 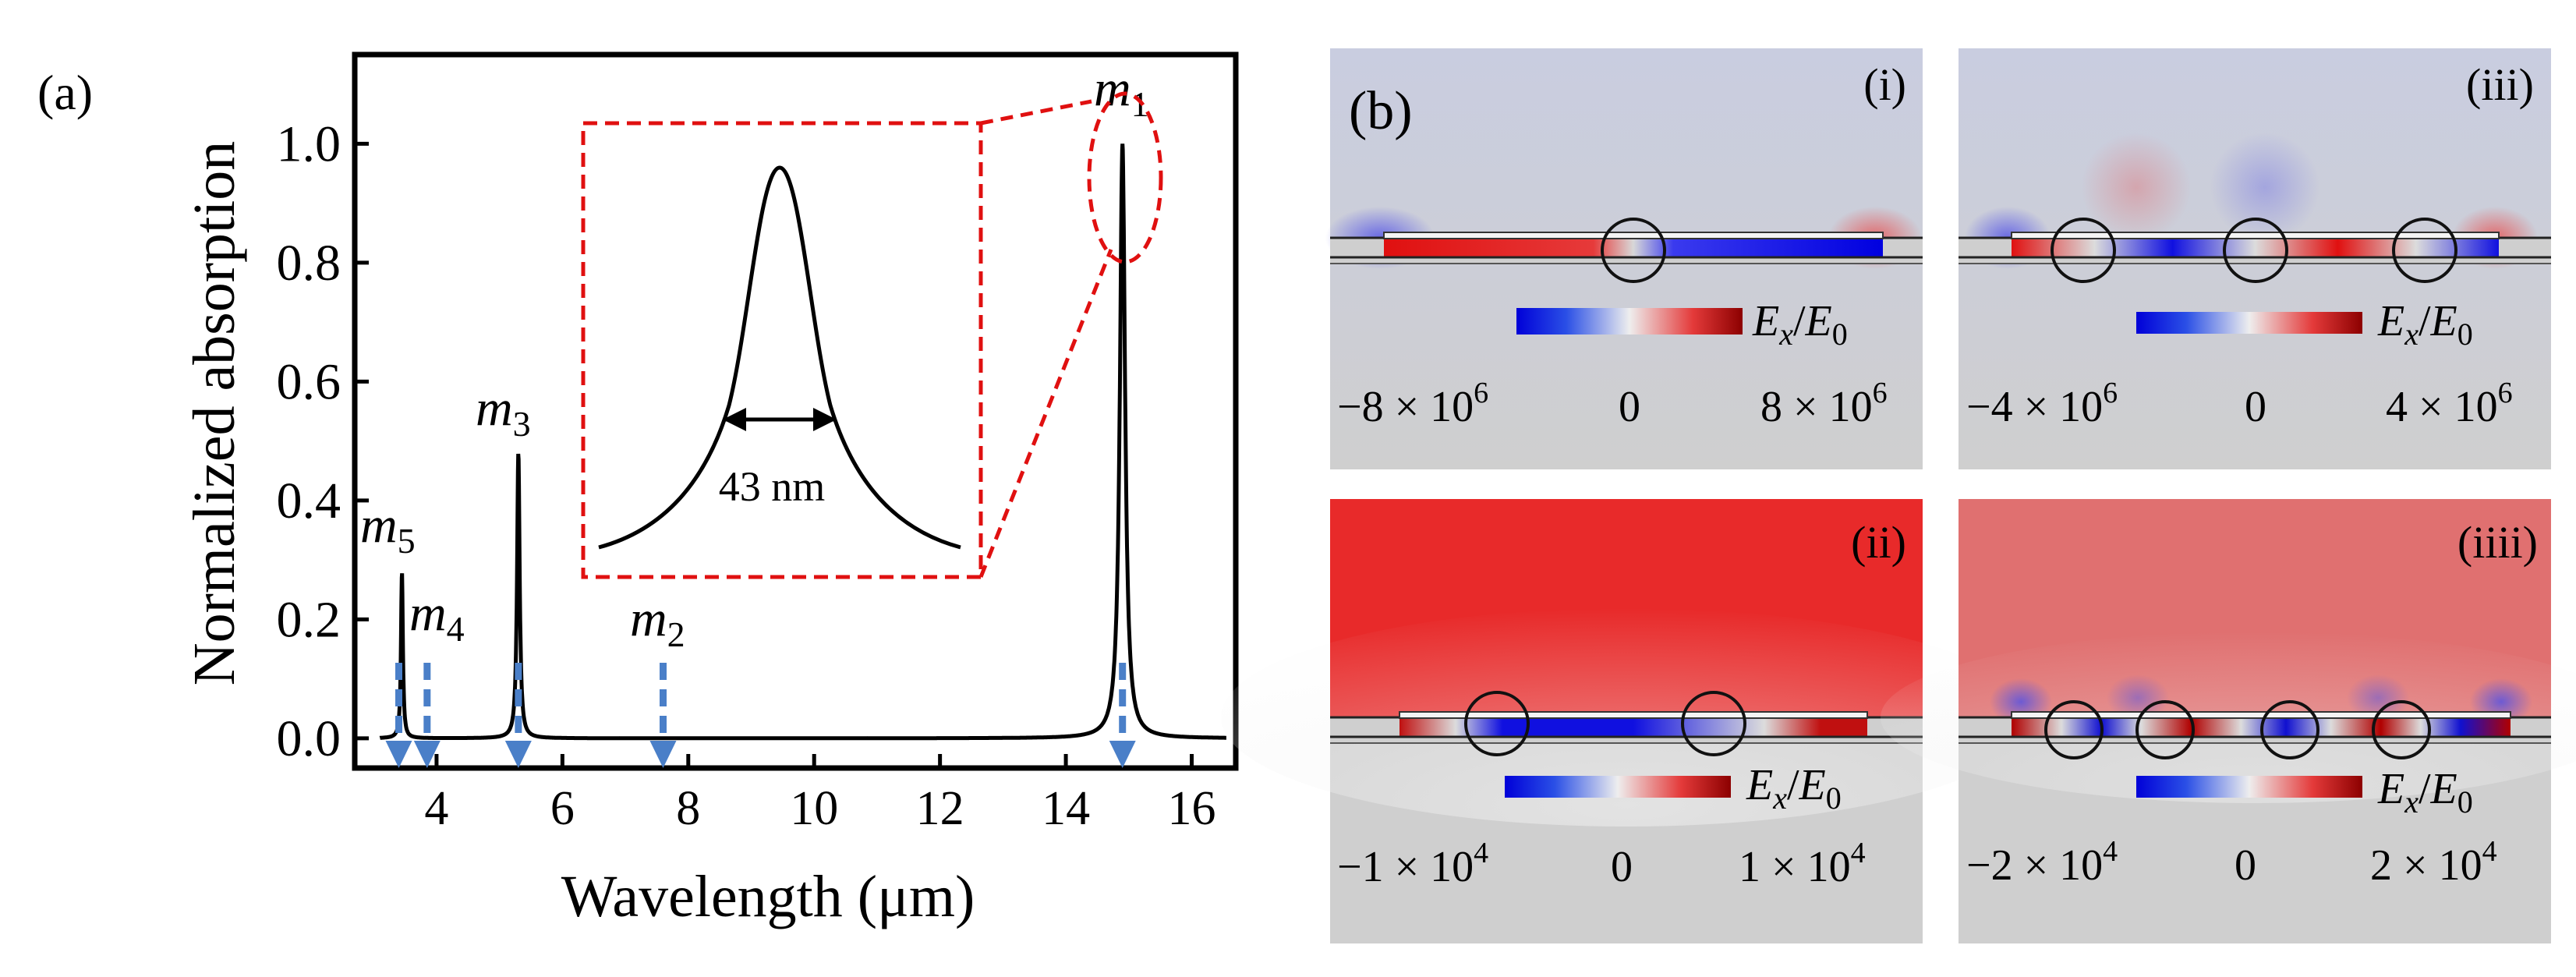 I want to click on mode-markers, so click(x=760, y=715).